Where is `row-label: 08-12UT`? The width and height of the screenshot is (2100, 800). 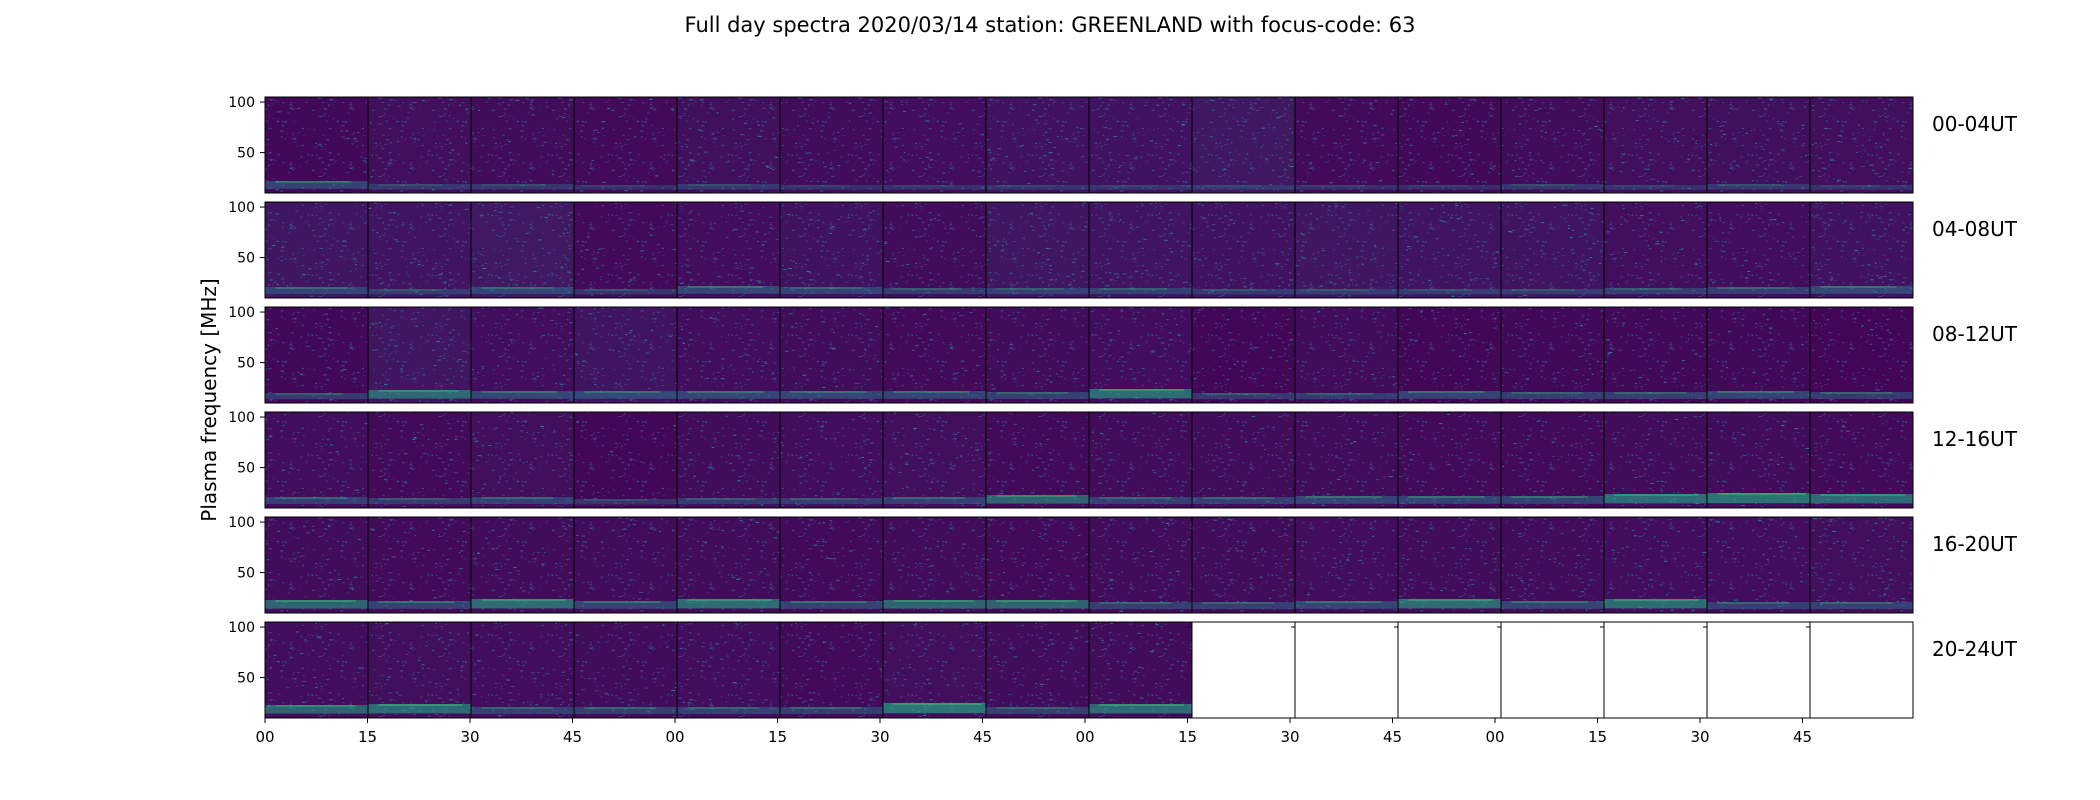
row-label: 08-12UT is located at coordinates (1975, 334).